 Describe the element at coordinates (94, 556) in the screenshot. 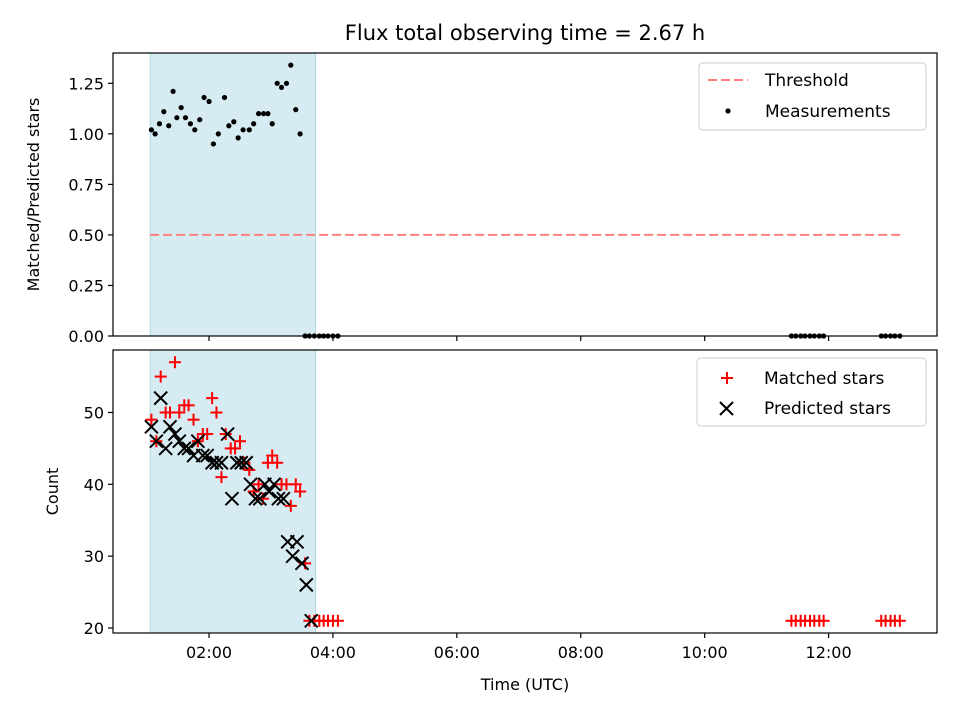

I see `y-tick-label-bottom: 30` at that location.